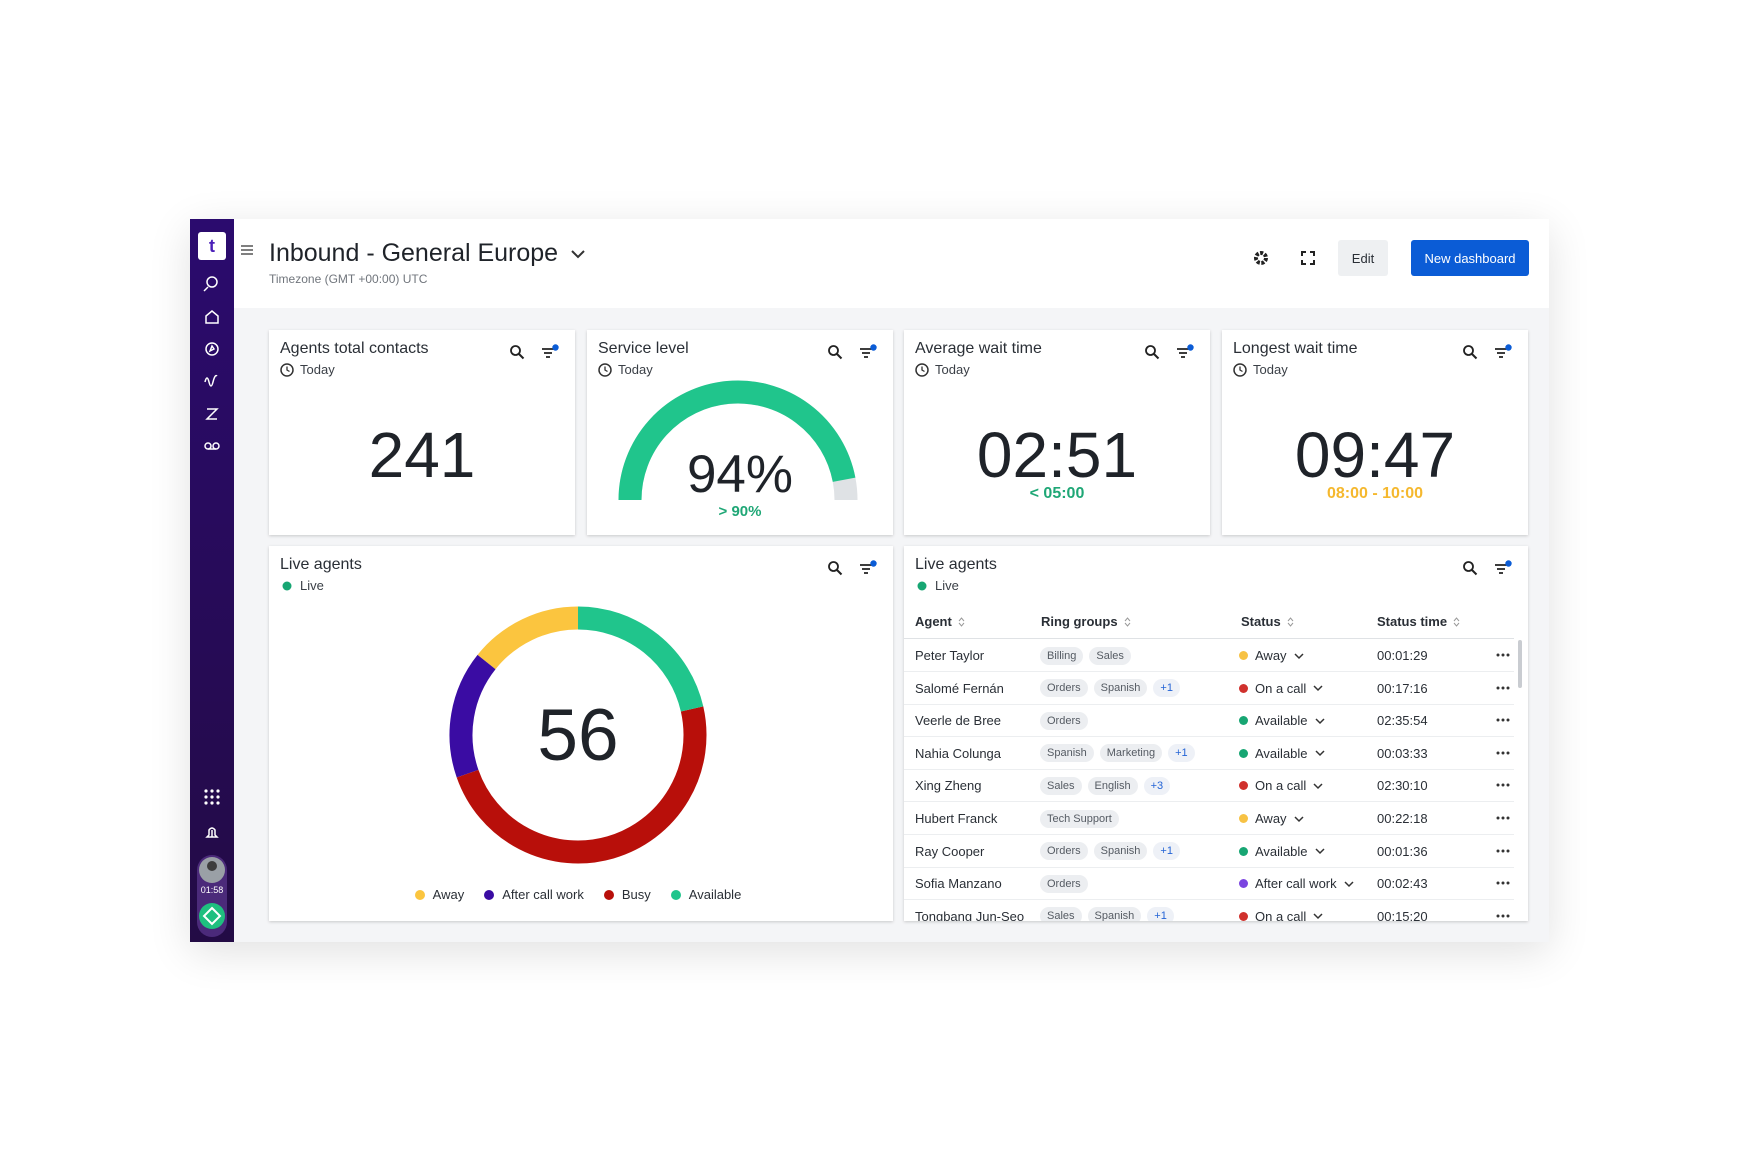 Image resolution: width=1740 pixels, height=1160 pixels. What do you see at coordinates (1474, 356) in the screenshot?
I see `search-handle` at bounding box center [1474, 356].